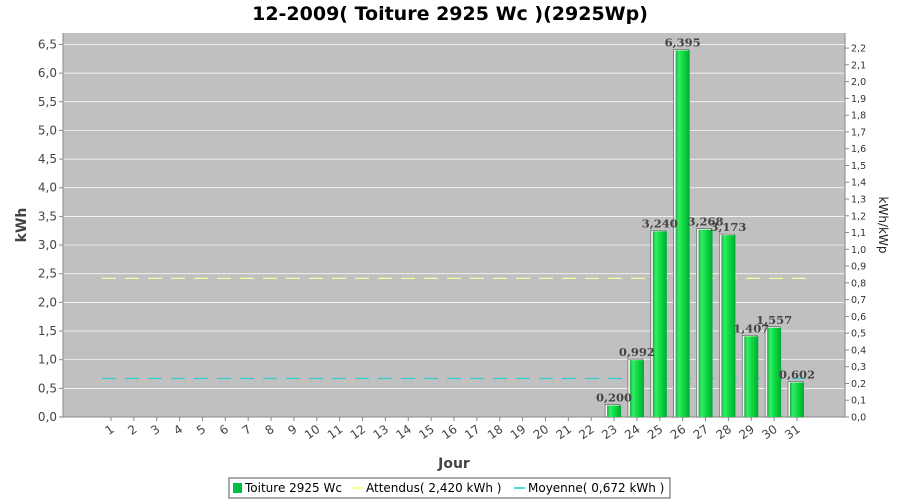 Image resolution: width=900 pixels, height=504 pixels. I want to click on y2-tick-label: 0,9, so click(858, 267).